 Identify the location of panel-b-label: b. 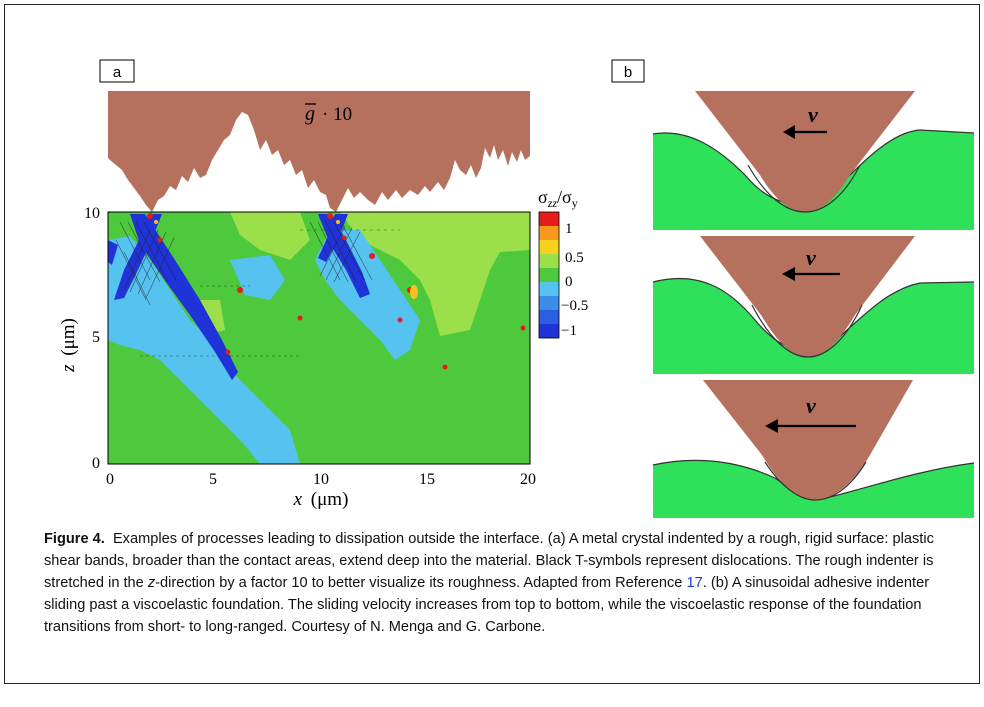
(628, 72).